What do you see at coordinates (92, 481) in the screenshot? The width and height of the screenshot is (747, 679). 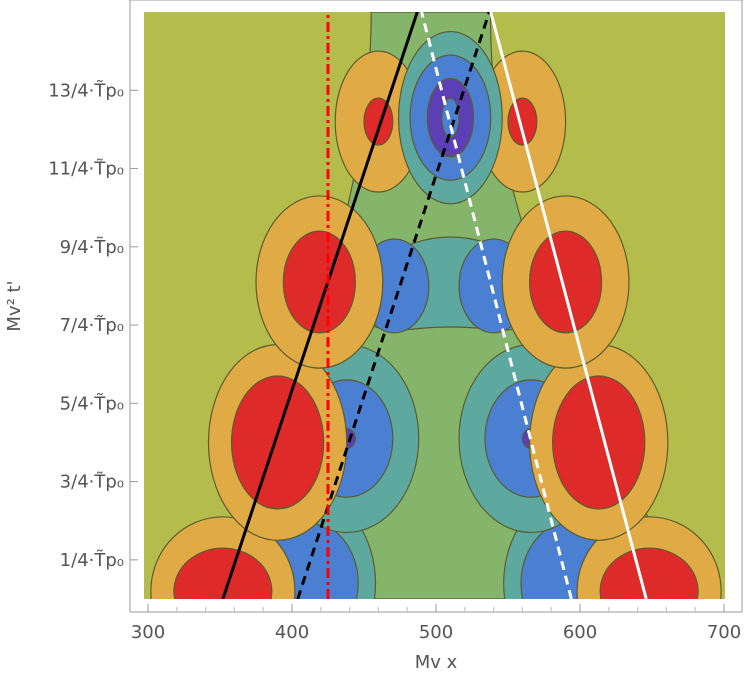 I see `y-tick-label-3: 3/4·T̃p₀` at bounding box center [92, 481].